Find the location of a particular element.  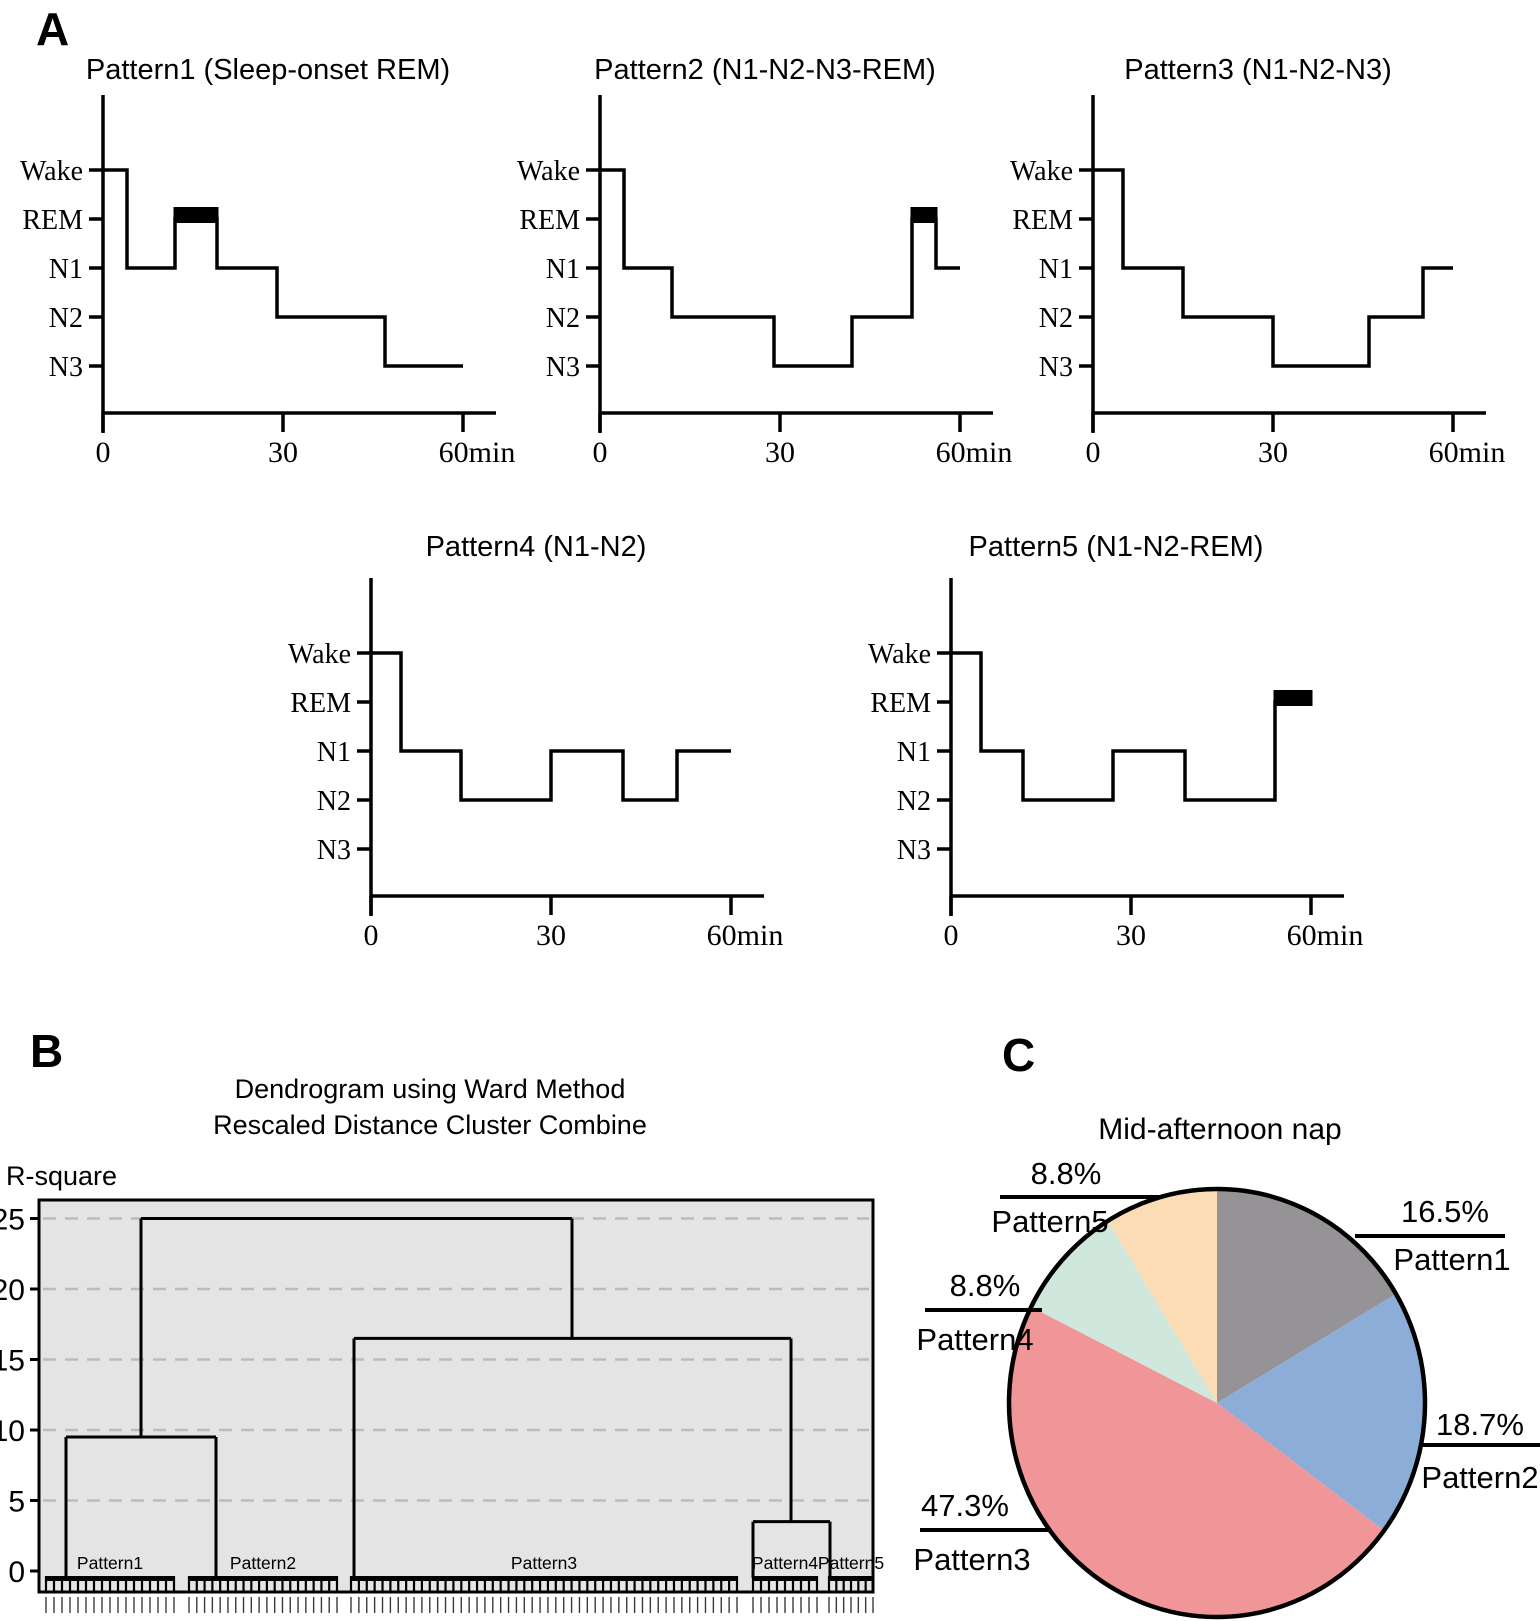

dendrogram-subtitle: Rescaled Distance Cluster Combine is located at coordinates (430, 1125).